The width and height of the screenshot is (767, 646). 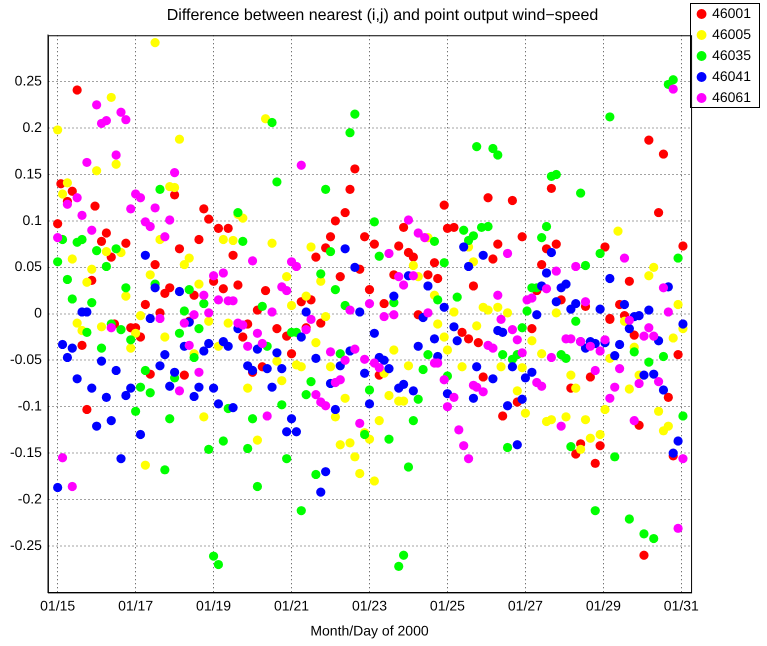 I want to click on x-tick-label: 01/19, so click(x=214, y=606).